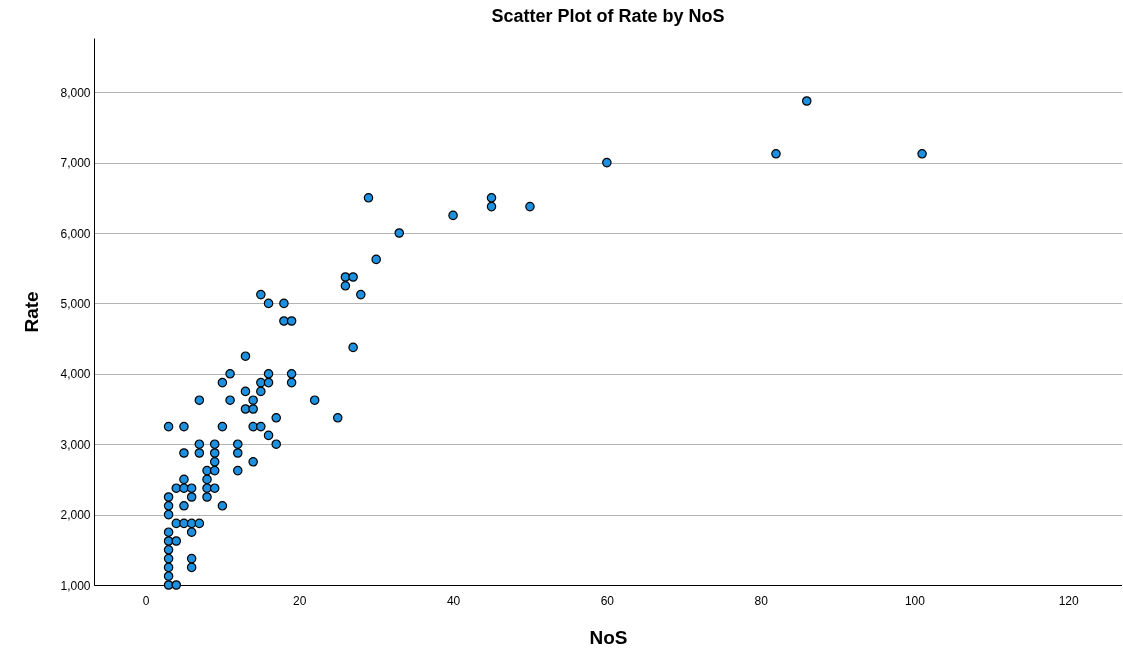 The height and width of the screenshot is (655, 1123). What do you see at coordinates (608, 637) in the screenshot?
I see `x-axis-title: NoS` at bounding box center [608, 637].